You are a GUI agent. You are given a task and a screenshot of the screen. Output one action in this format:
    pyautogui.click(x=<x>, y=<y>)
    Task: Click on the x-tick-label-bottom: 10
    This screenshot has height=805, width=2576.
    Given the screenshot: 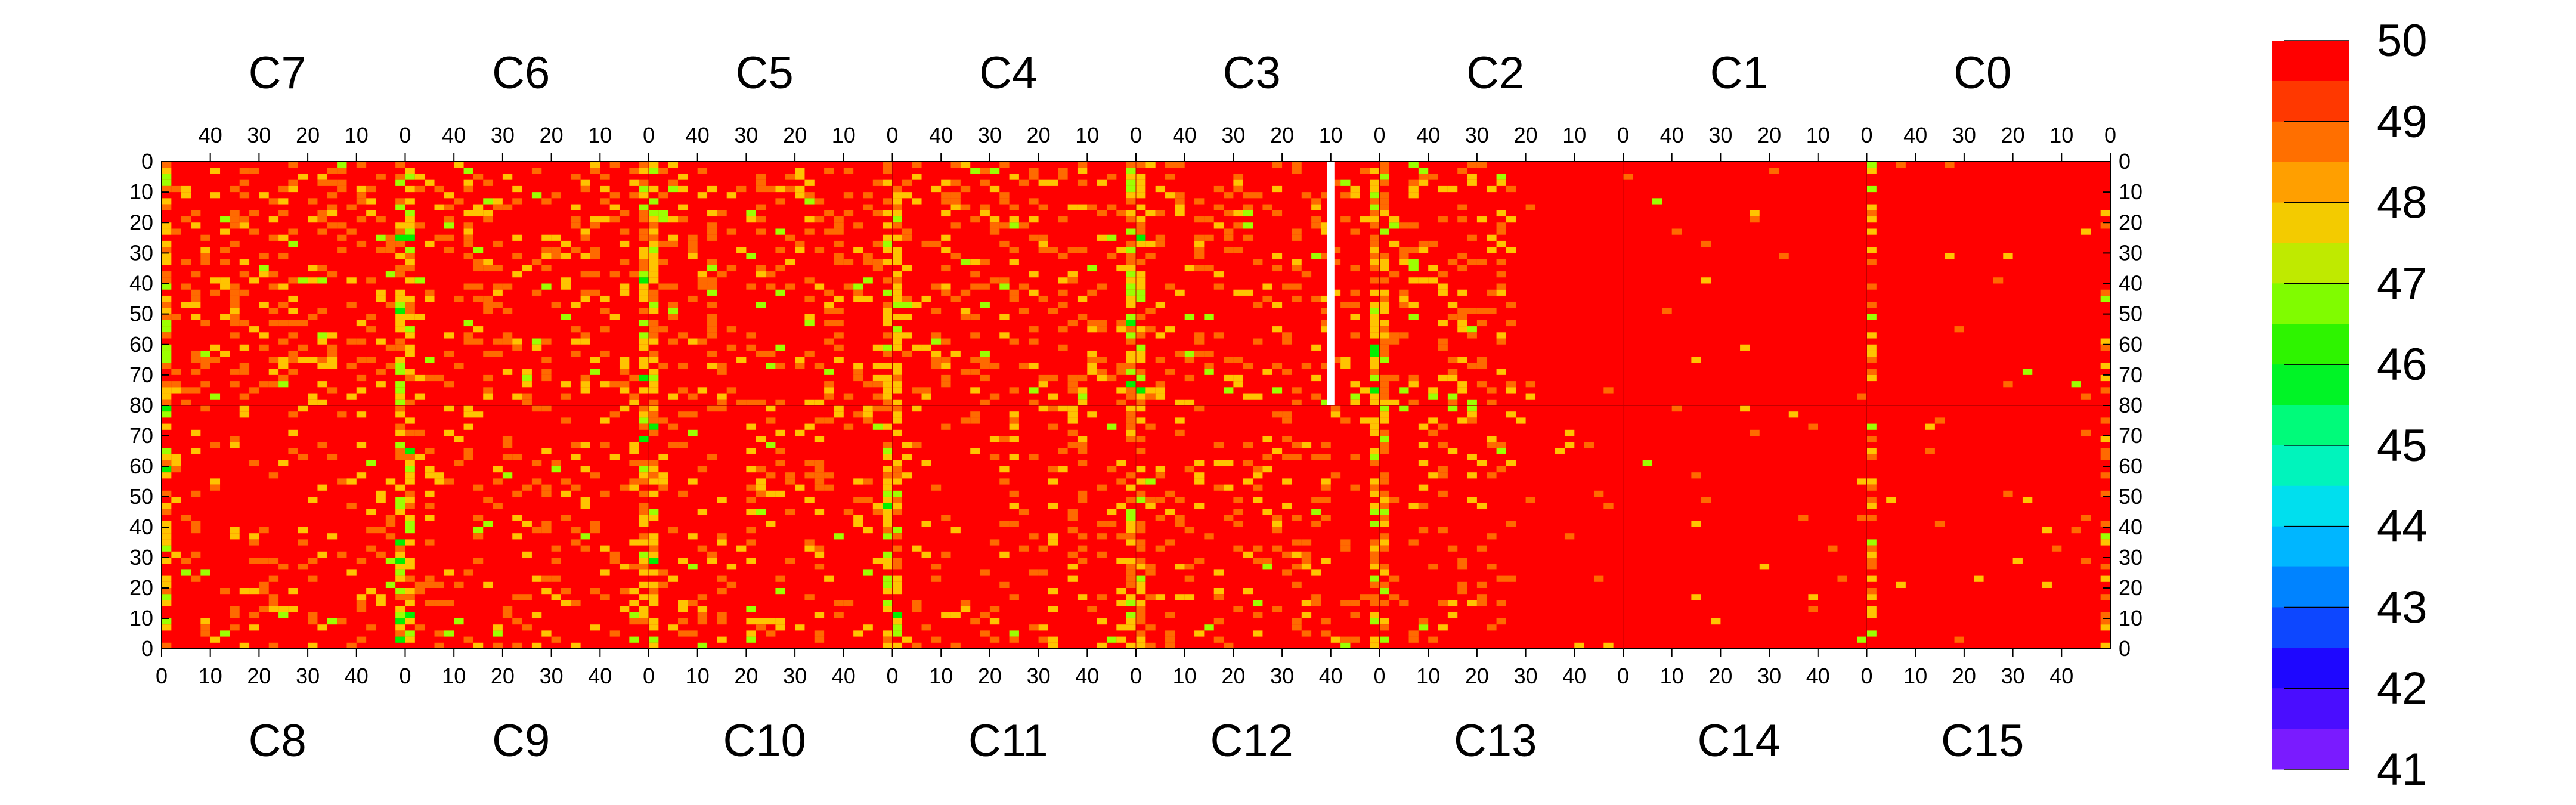 What is the action you would take?
    pyautogui.click(x=1185, y=676)
    